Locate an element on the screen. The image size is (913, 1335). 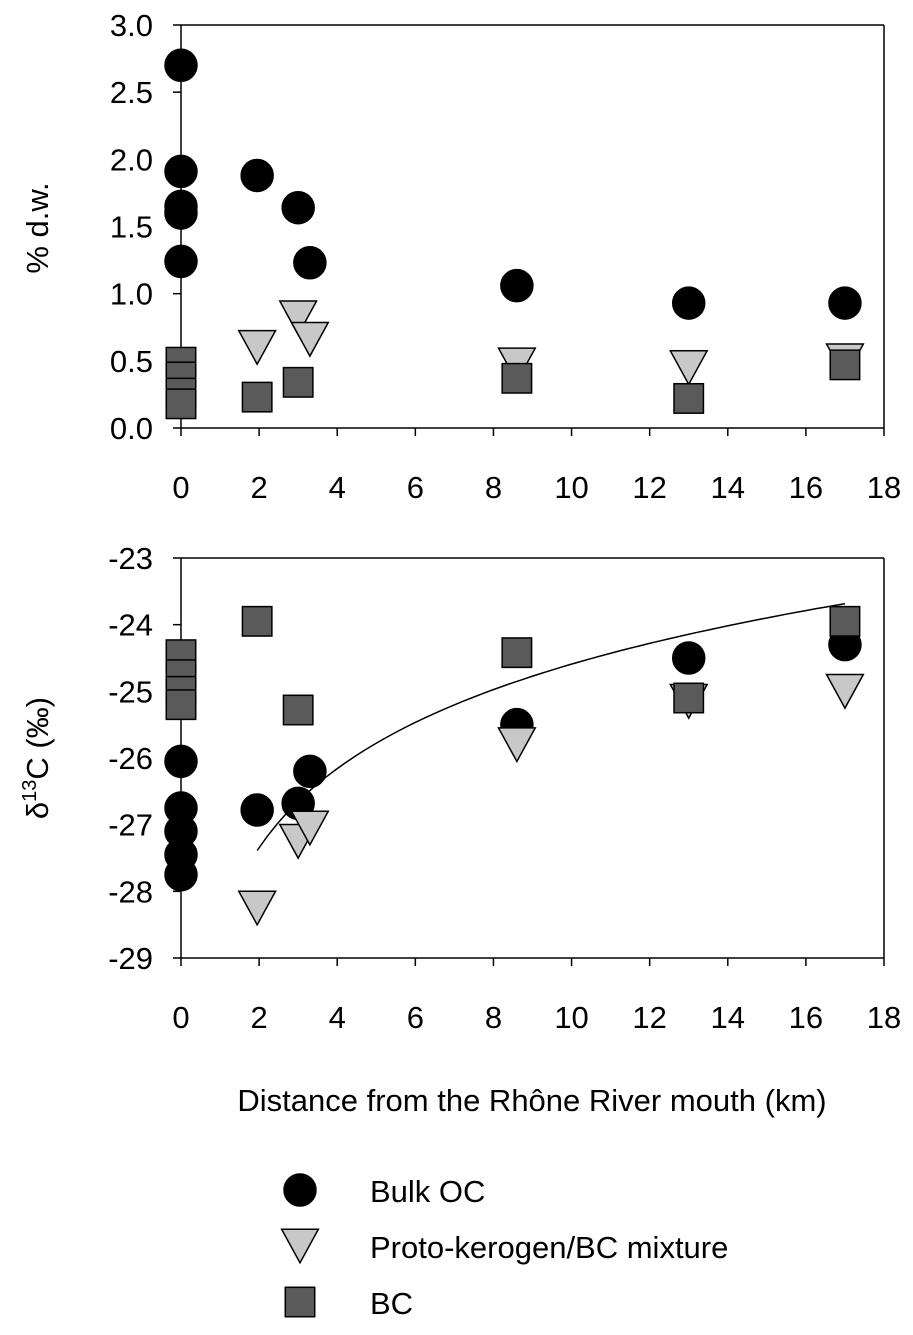
bottom-x-axis-label: Distance from the Rhône River mouth (km) is located at coordinates (531, 1100).